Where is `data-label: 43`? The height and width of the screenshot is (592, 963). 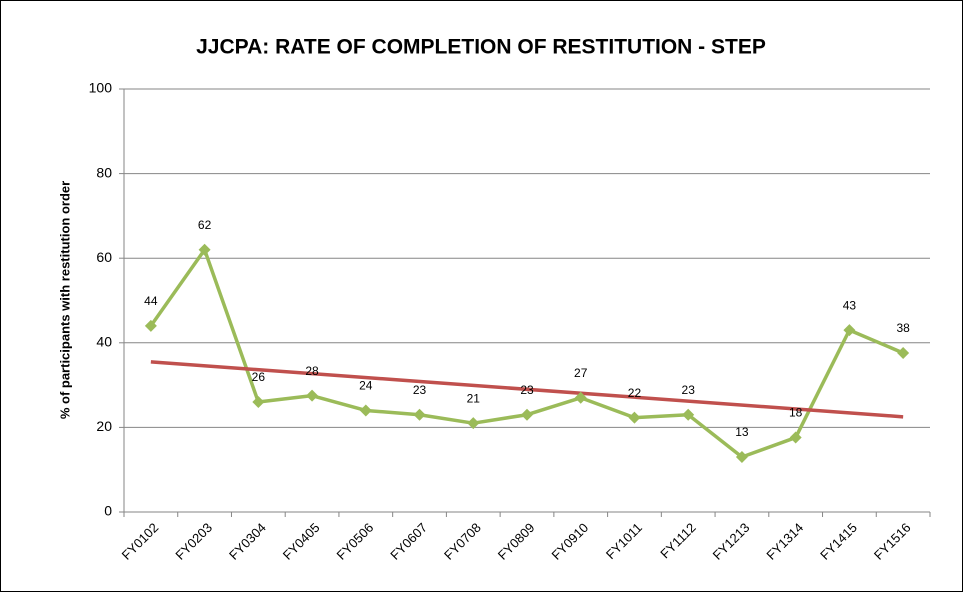 data-label: 43 is located at coordinates (850, 305).